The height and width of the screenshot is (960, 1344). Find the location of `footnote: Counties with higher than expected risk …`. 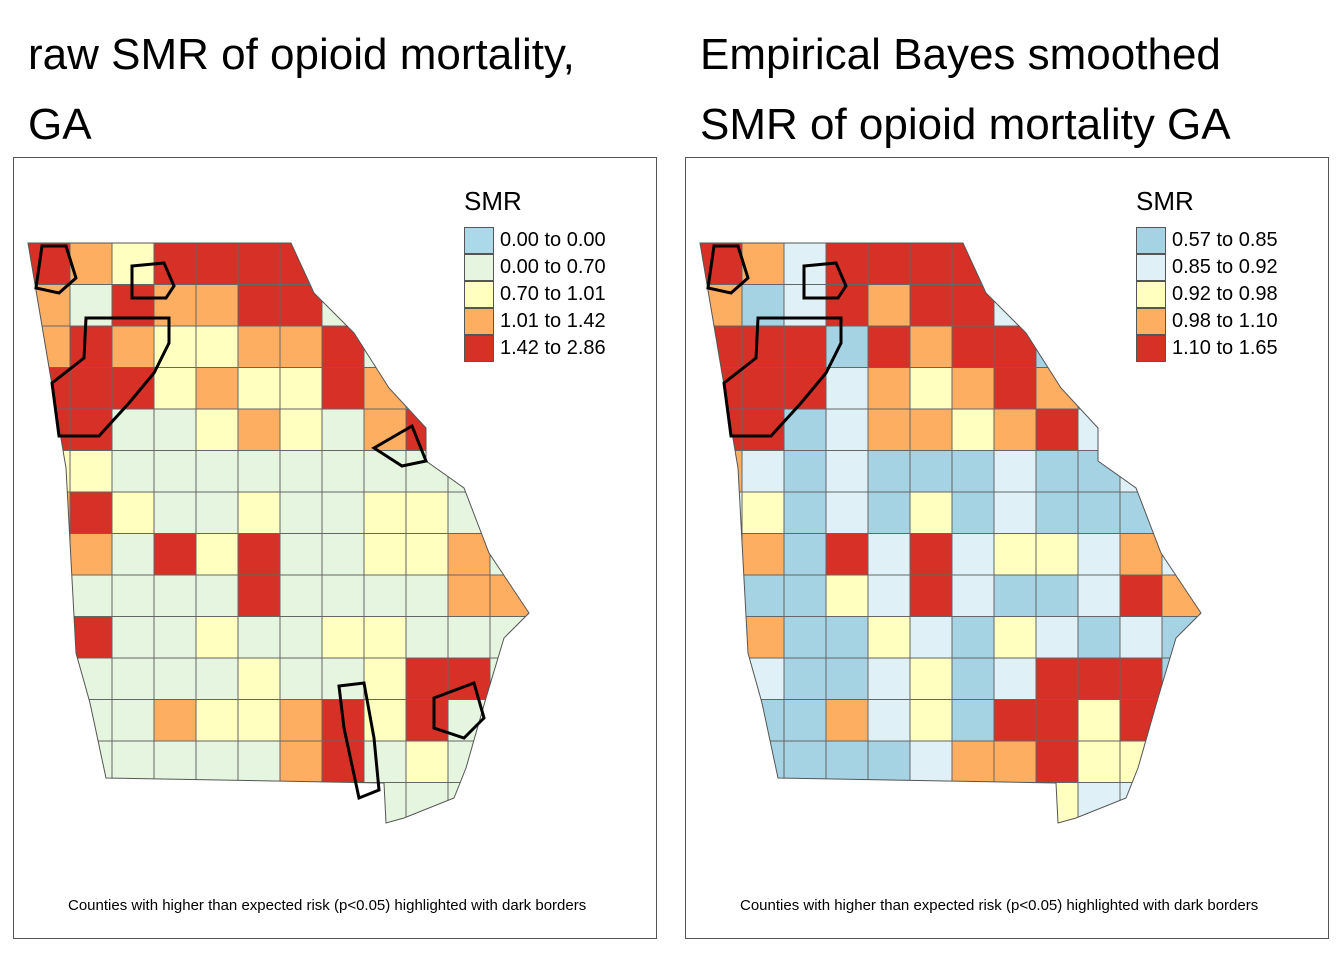

footnote: Counties with higher than expected risk … is located at coordinates (327, 905).